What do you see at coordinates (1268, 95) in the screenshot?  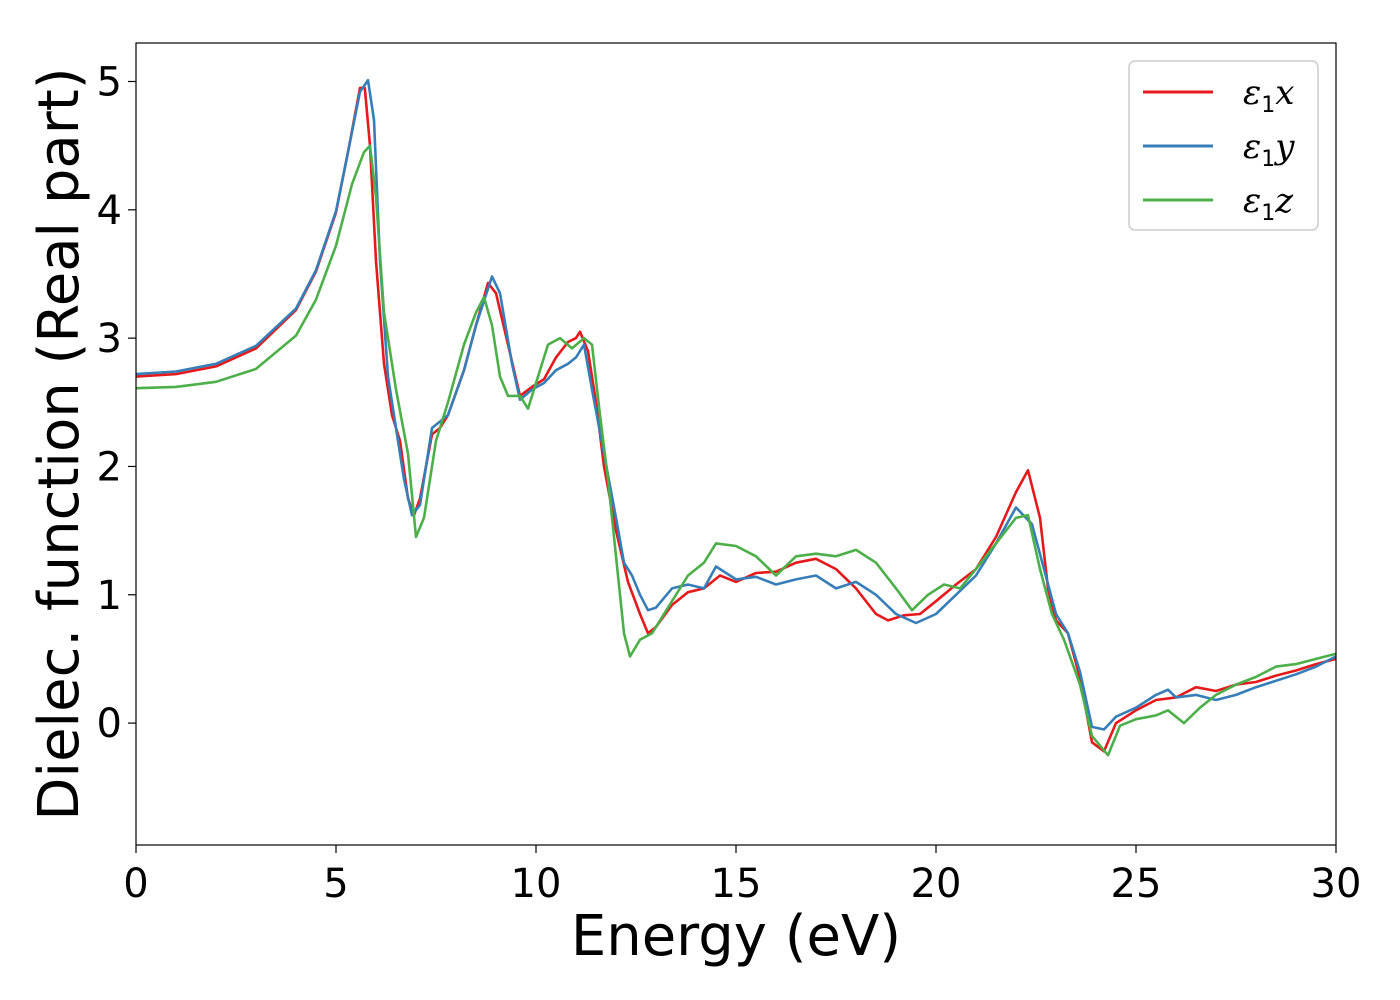 I see `legend-label: ε1x` at bounding box center [1268, 95].